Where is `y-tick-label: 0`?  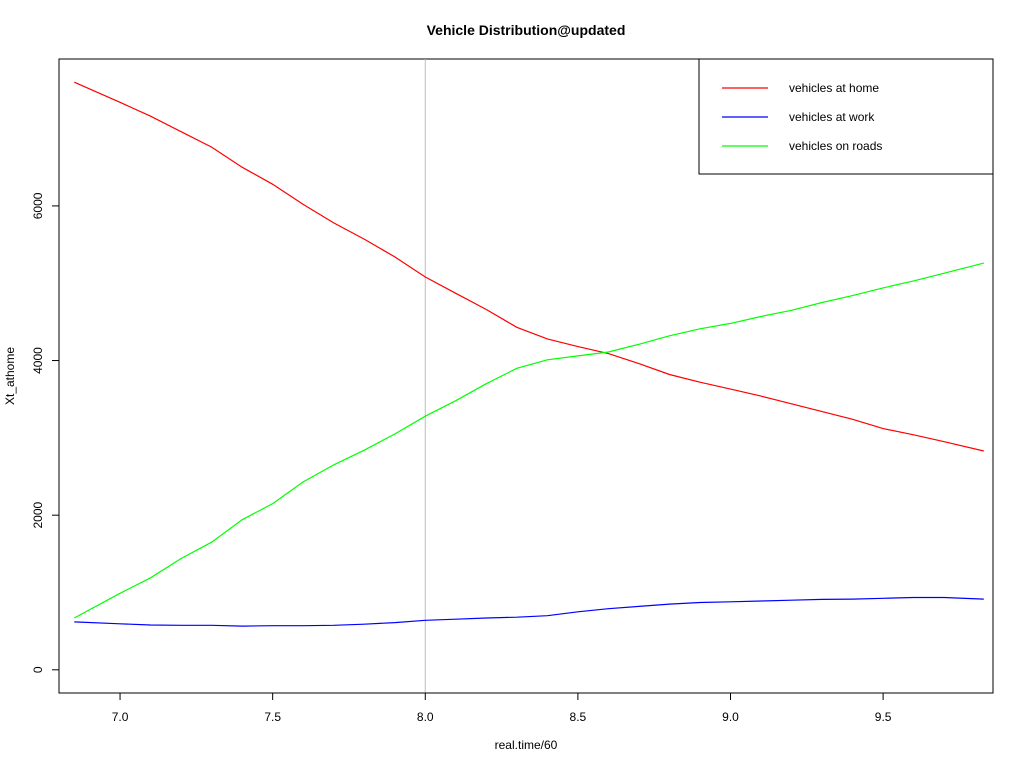 y-tick-label: 0 is located at coordinates (38, 669).